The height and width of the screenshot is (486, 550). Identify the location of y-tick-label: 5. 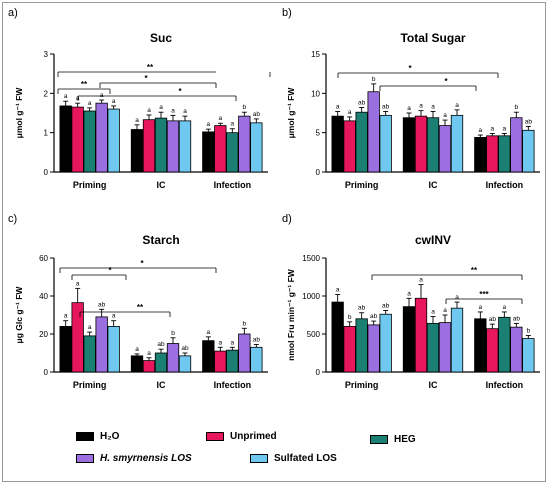
(318, 133).